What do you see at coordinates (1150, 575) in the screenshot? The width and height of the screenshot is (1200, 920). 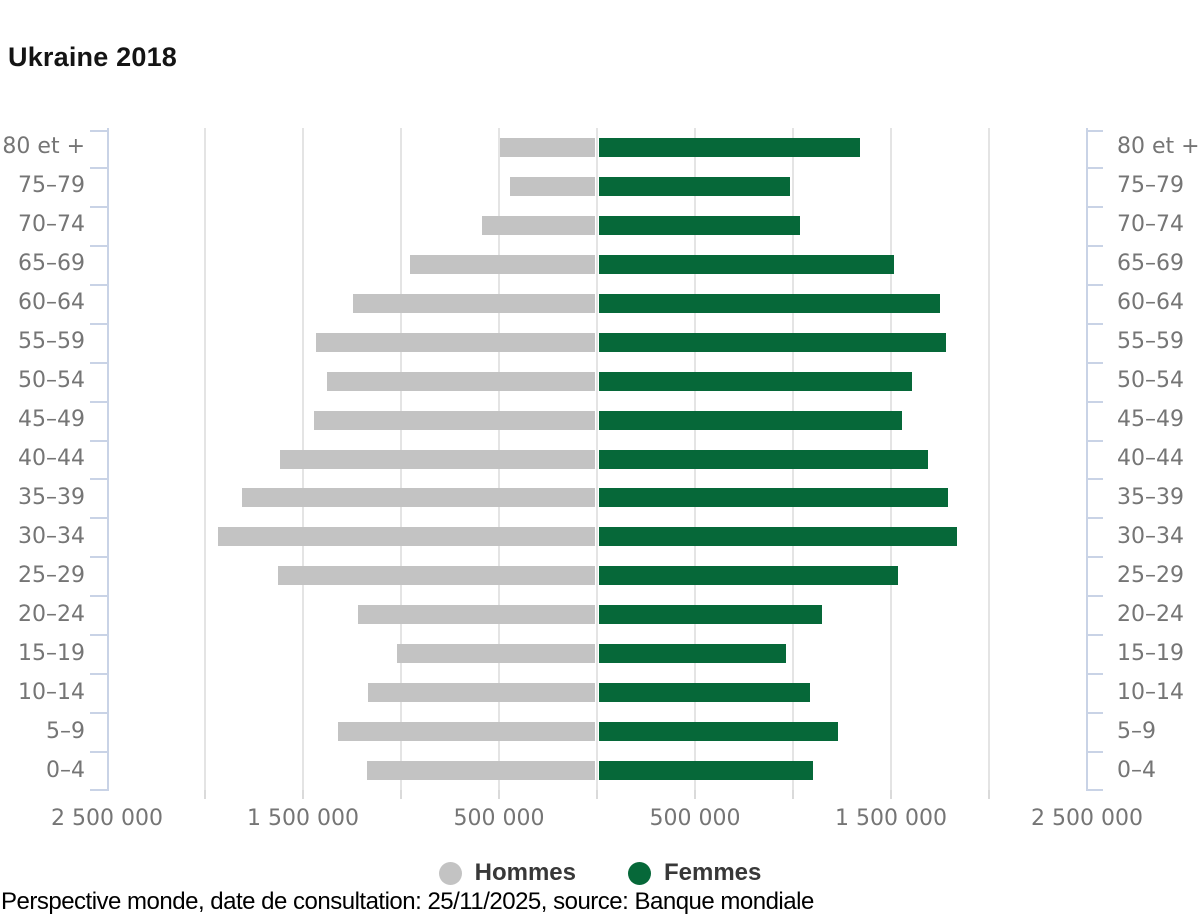 I see `age-label-right: 25–29` at bounding box center [1150, 575].